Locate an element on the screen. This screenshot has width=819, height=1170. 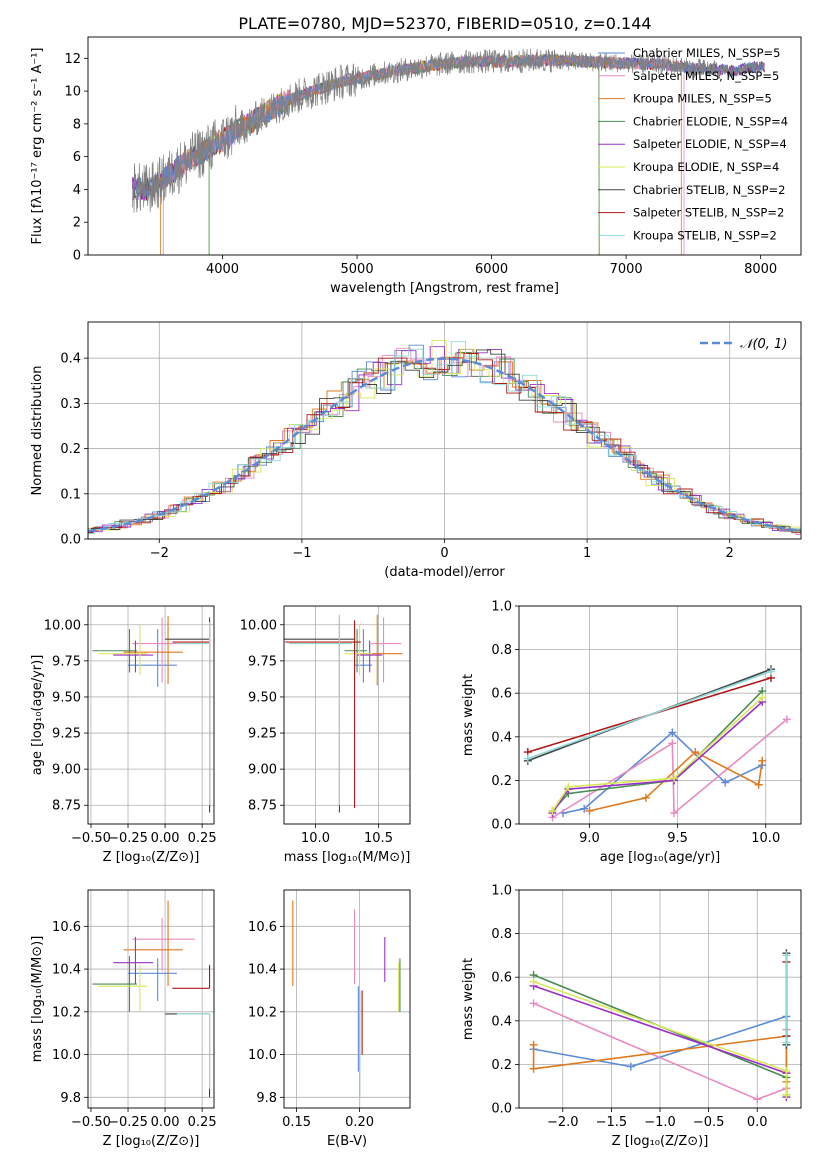
y-tick-label: 2 is located at coordinates (77, 223).